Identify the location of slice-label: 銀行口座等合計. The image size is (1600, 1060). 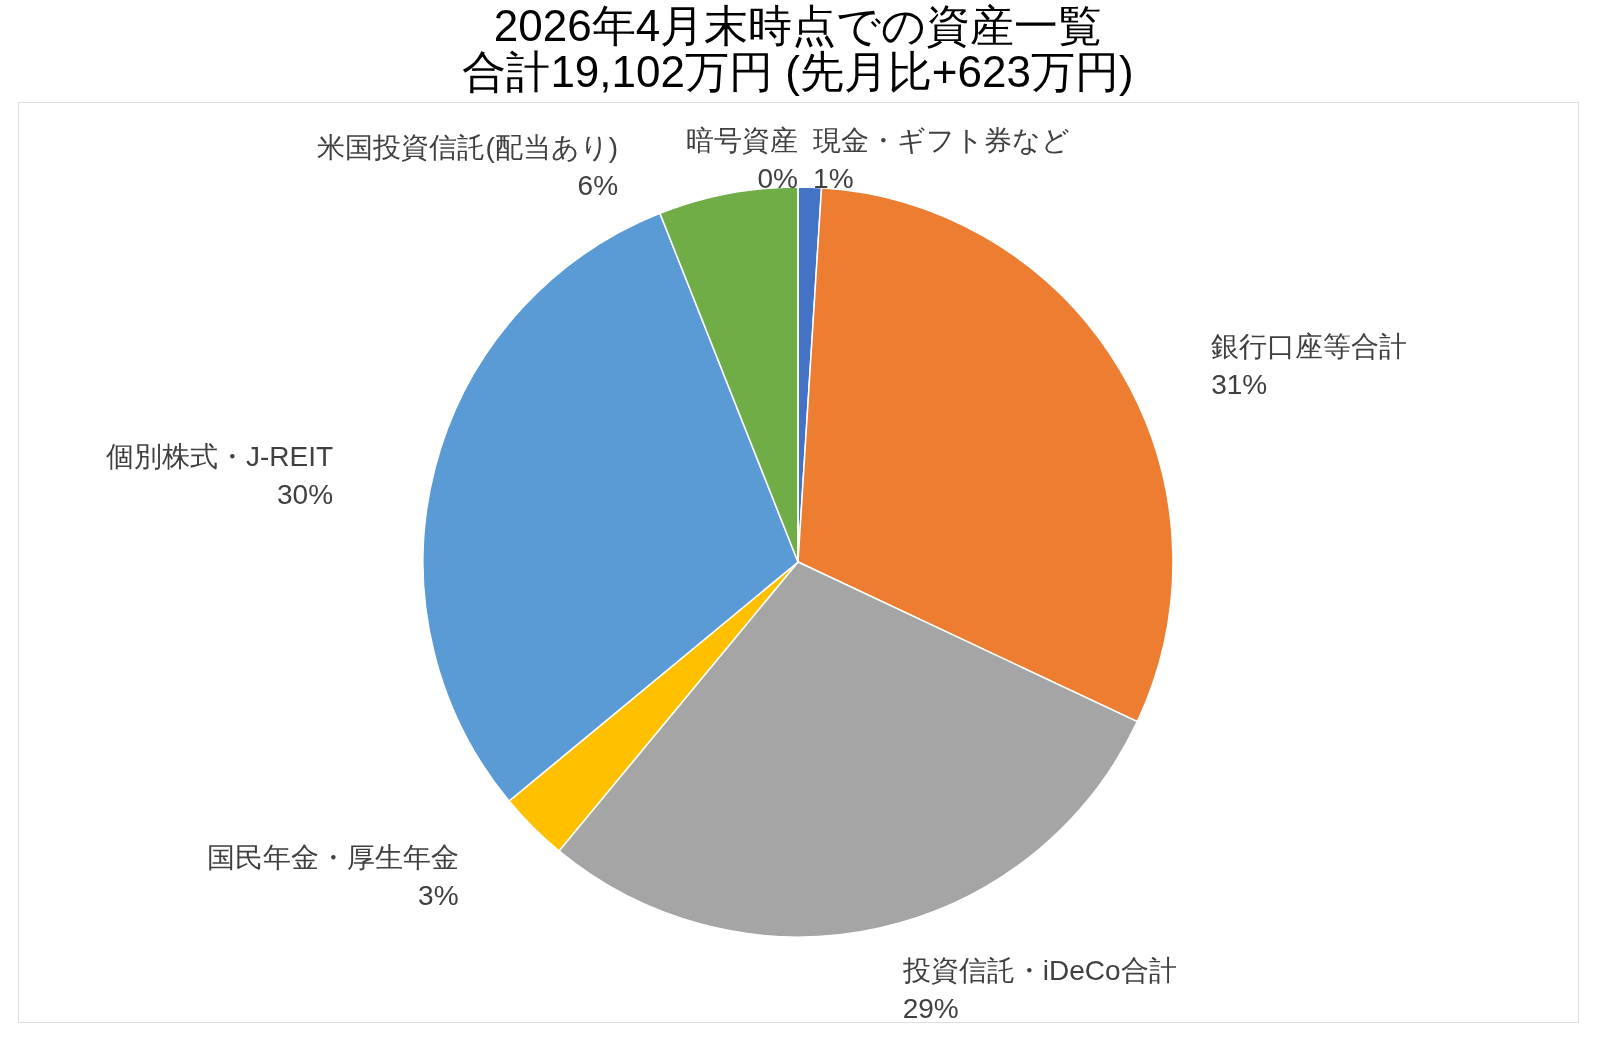
(1309, 347).